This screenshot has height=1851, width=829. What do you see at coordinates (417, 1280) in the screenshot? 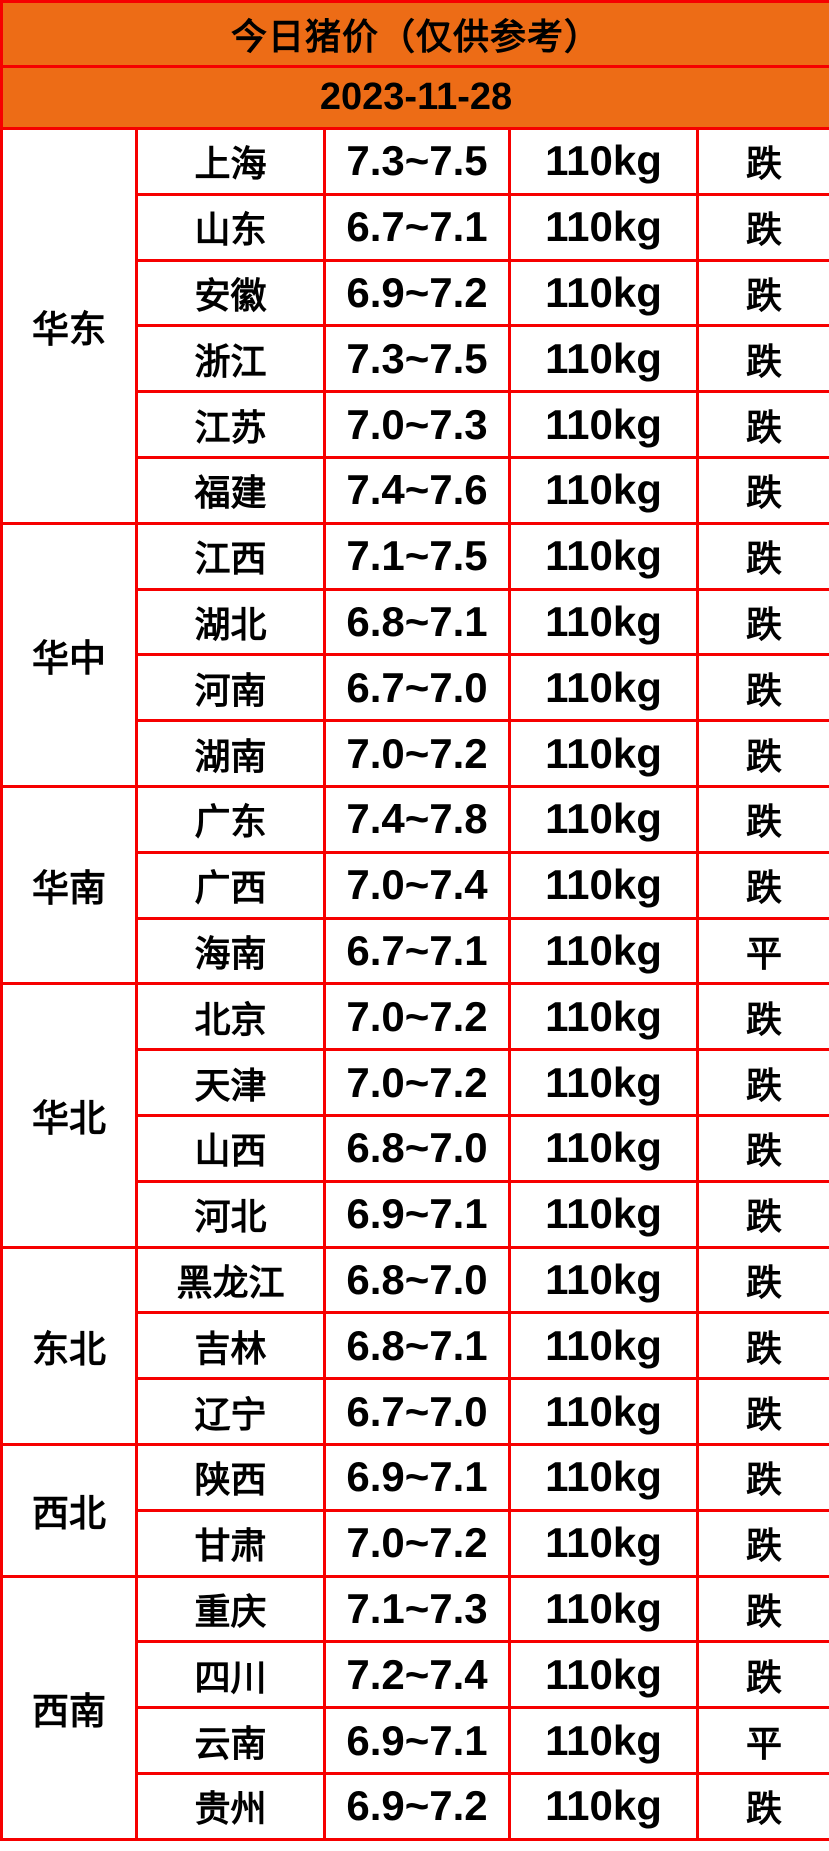
I see `price-cell: 6.8~7.0` at bounding box center [417, 1280].